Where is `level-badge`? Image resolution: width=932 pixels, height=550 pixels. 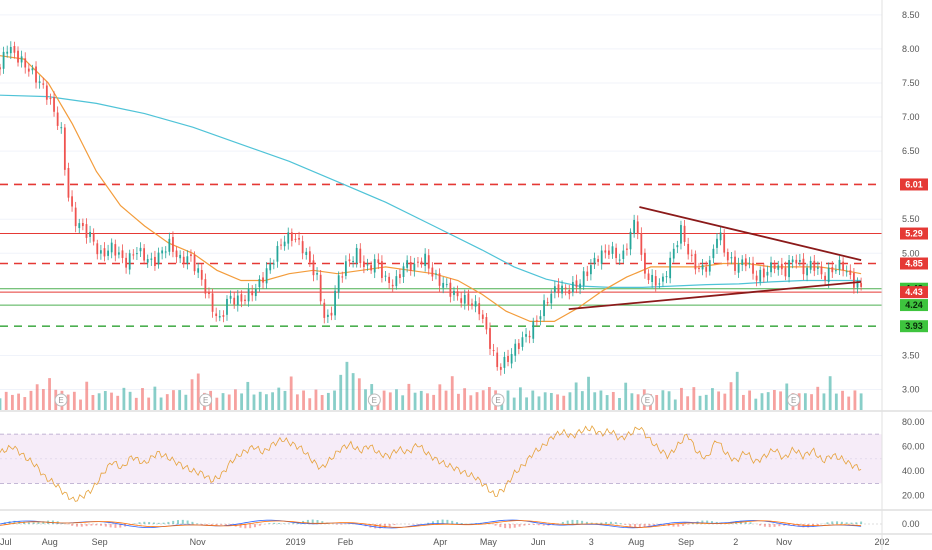
level-badge is located at coordinates (914, 326).